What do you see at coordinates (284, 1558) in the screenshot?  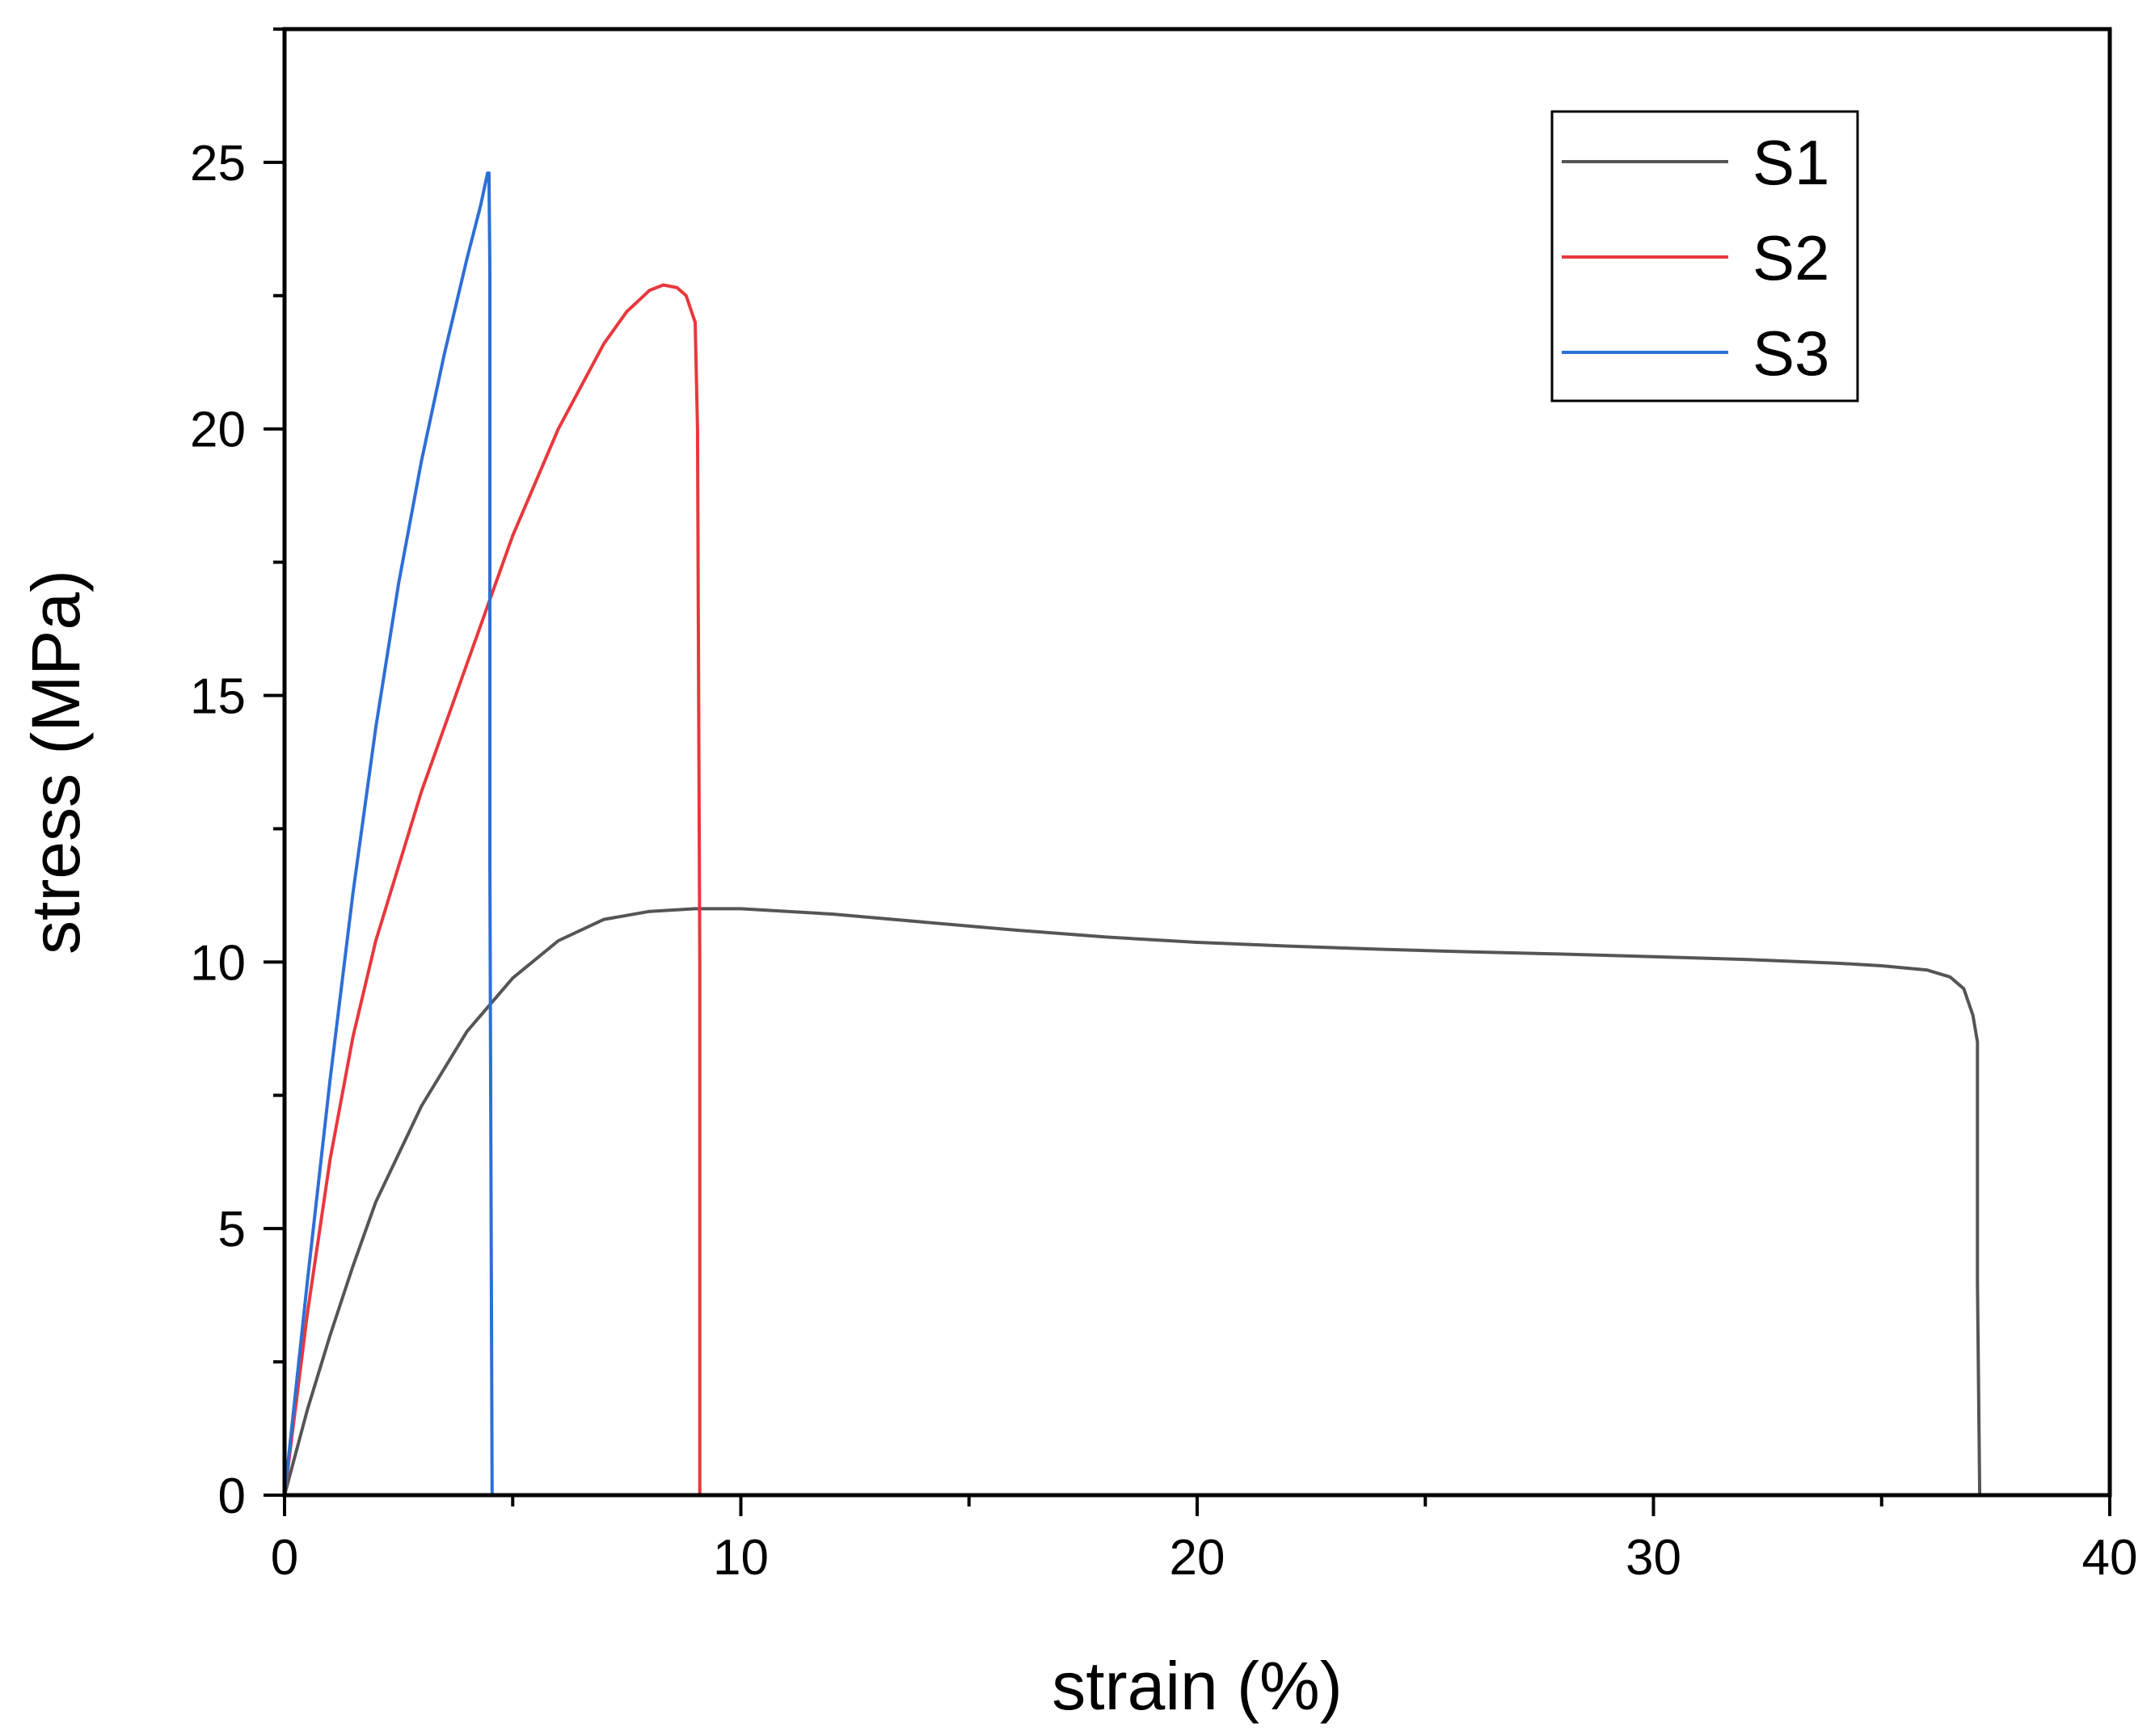 I see `x-tick-label: 0` at bounding box center [284, 1558].